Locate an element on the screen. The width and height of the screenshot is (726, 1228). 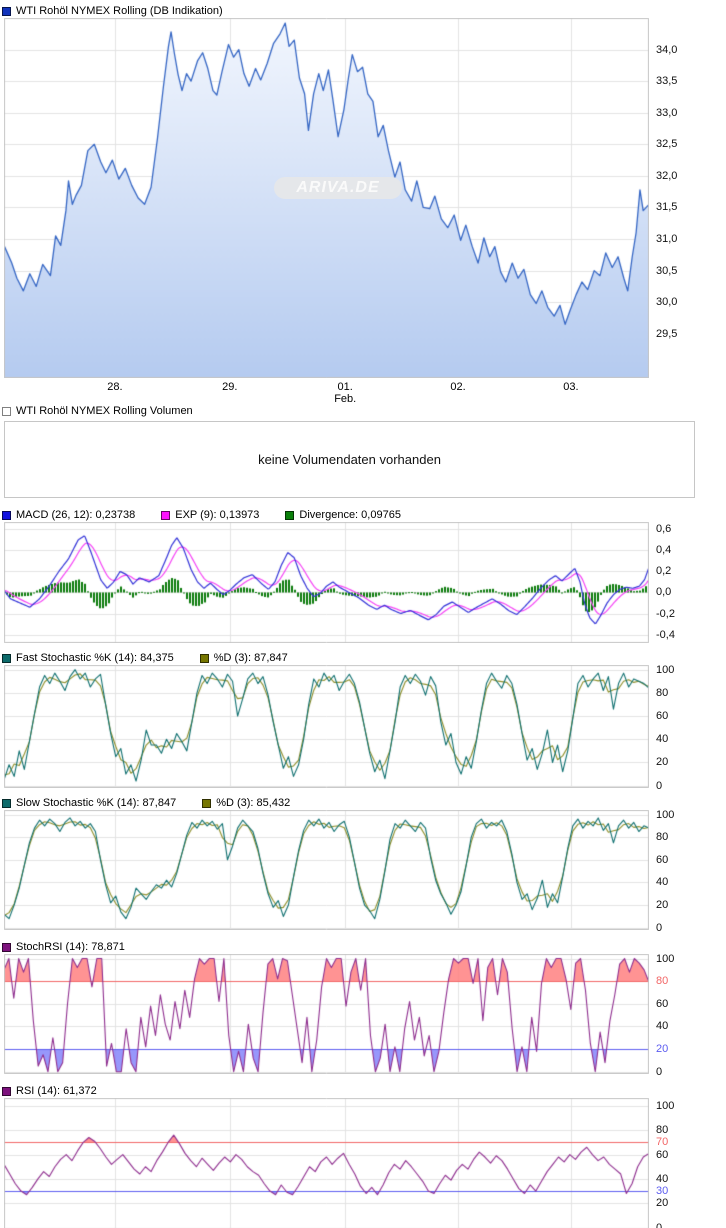
x-tick-label: 02. is located at coordinates (458, 387).